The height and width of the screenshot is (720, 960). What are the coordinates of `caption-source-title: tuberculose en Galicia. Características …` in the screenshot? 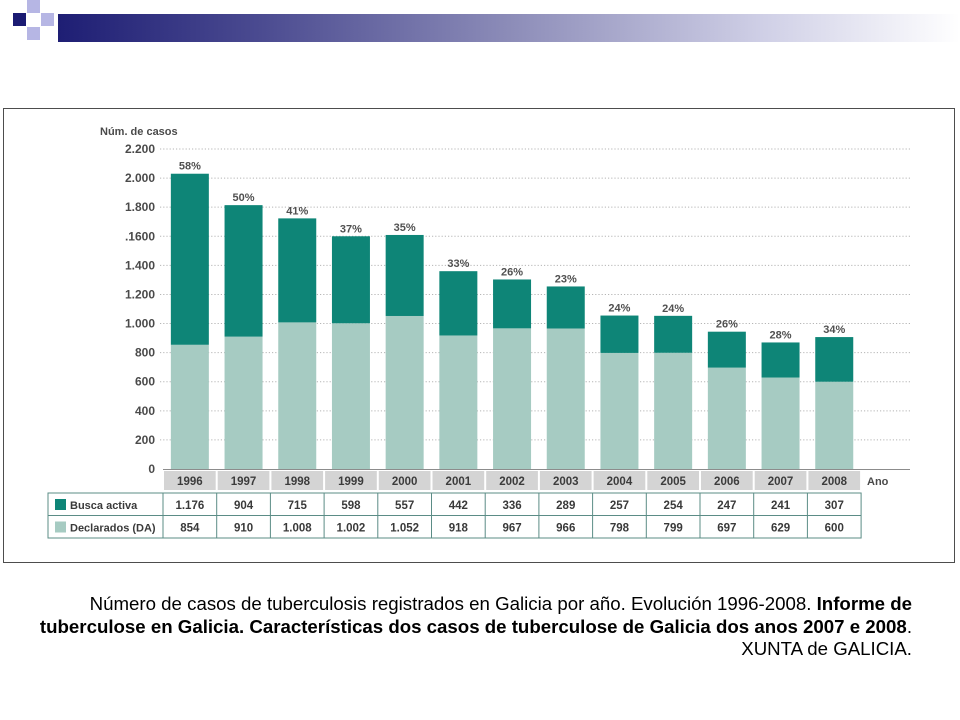 It's located at (473, 626).